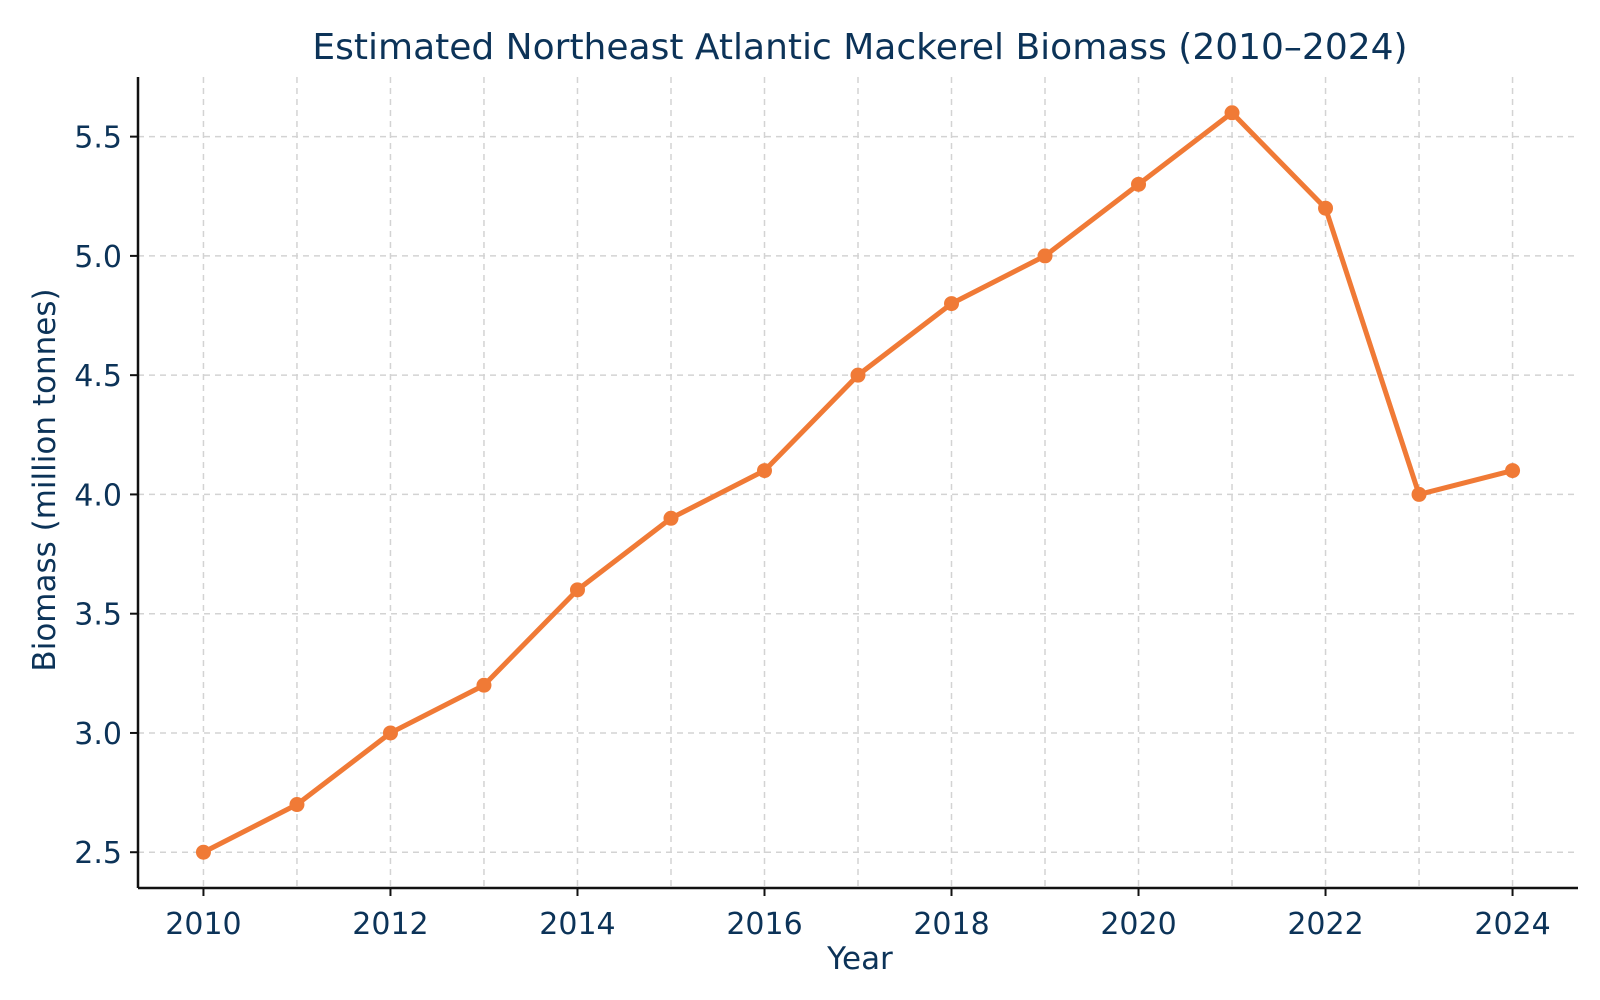 This screenshot has height=1000, width=1600. Describe the element at coordinates (203, 852) in the screenshot. I see `data-point-2010` at that location.